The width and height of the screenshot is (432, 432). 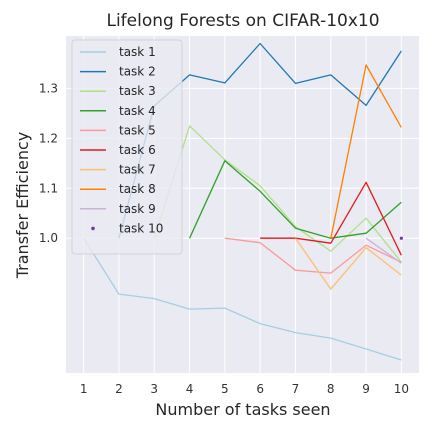 What do you see at coordinates (48, 238) in the screenshot?
I see `y-tick-label: 1.0` at bounding box center [48, 238].